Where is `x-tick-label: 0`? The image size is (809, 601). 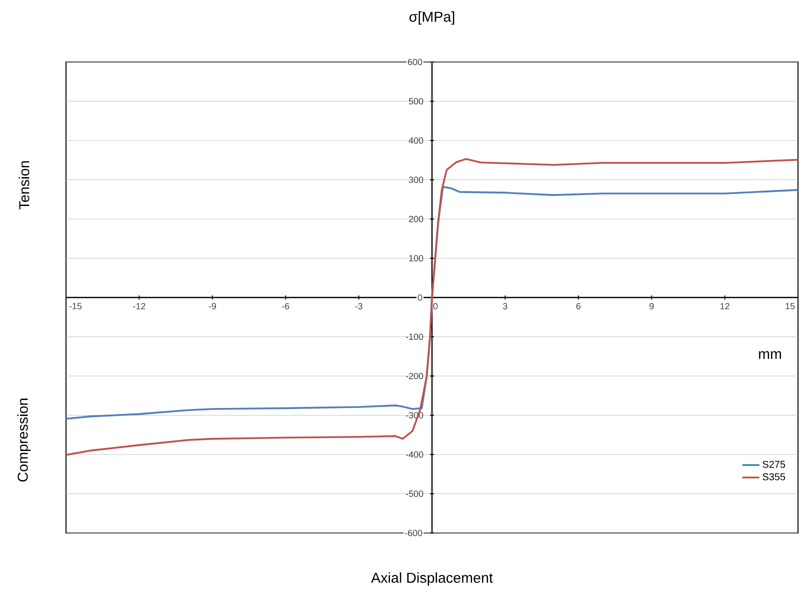
x-tick-label: 0 is located at coordinates (435, 306).